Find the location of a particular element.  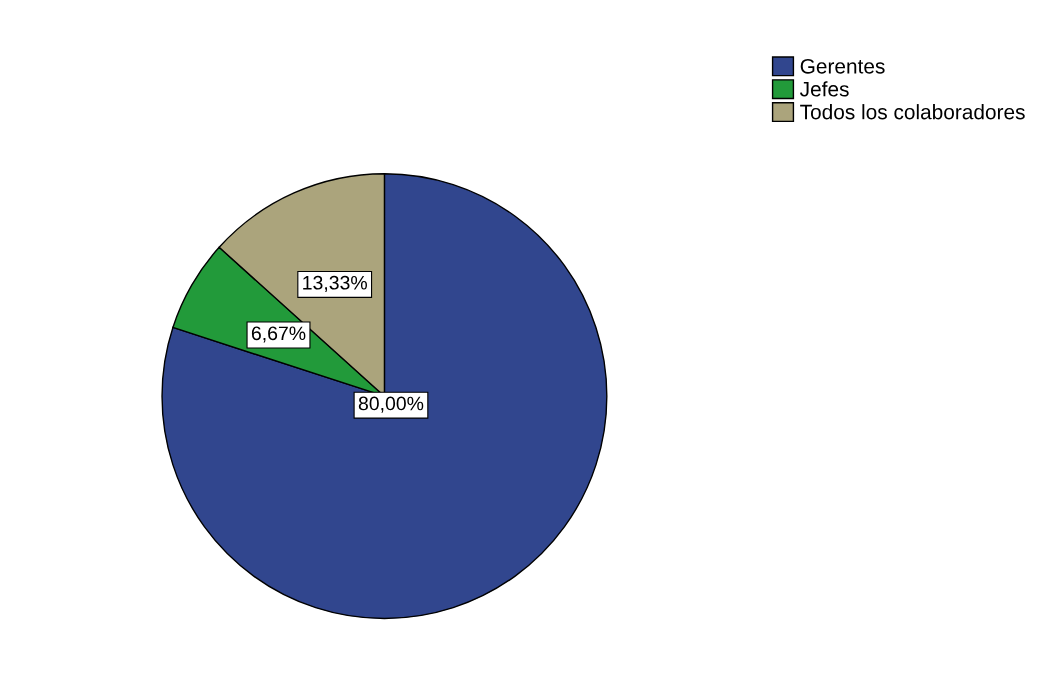

legend-label: Todos los colaboradores is located at coordinates (912, 112).